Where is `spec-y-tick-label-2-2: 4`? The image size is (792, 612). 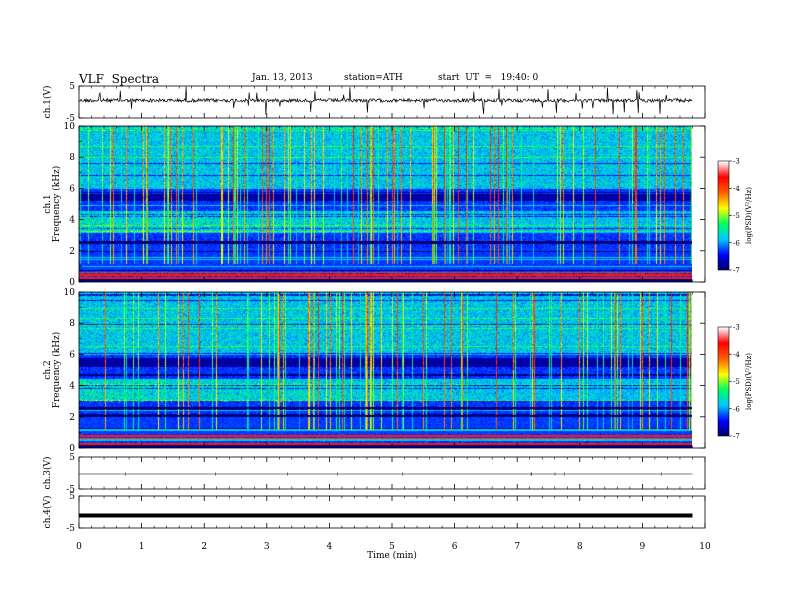 spec-y-tick-label-2-2: 4 is located at coordinates (72, 387).